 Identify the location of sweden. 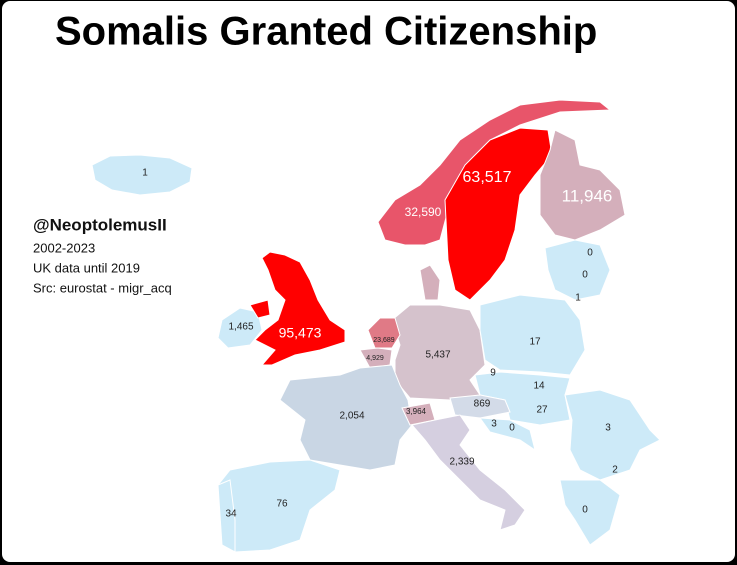
(498, 214).